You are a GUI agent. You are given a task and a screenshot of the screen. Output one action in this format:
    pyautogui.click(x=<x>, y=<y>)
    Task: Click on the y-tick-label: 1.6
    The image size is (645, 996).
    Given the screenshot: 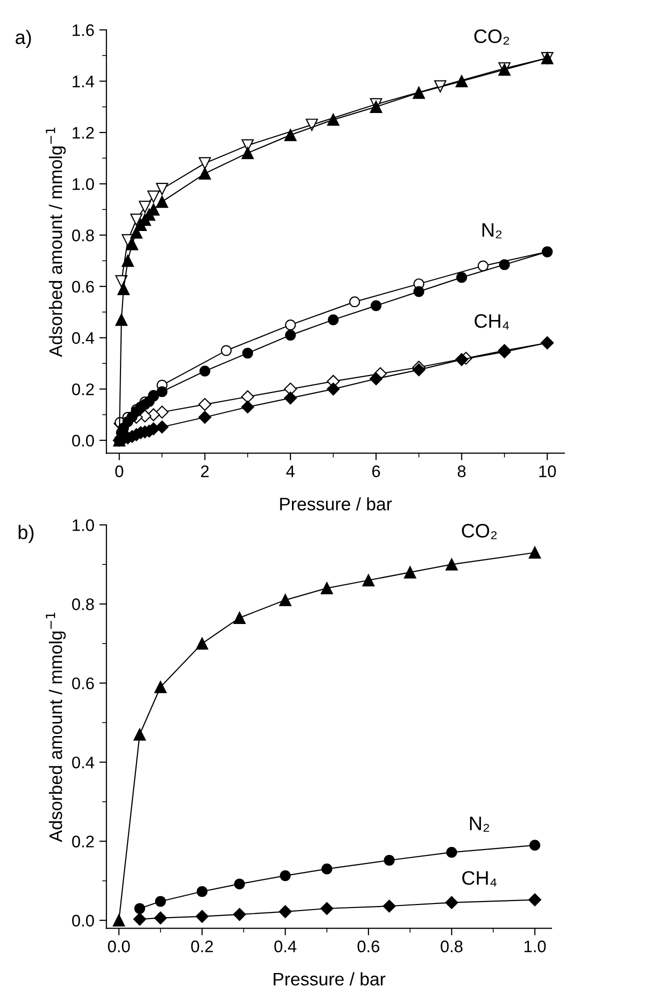 What is the action you would take?
    pyautogui.click(x=83, y=30)
    